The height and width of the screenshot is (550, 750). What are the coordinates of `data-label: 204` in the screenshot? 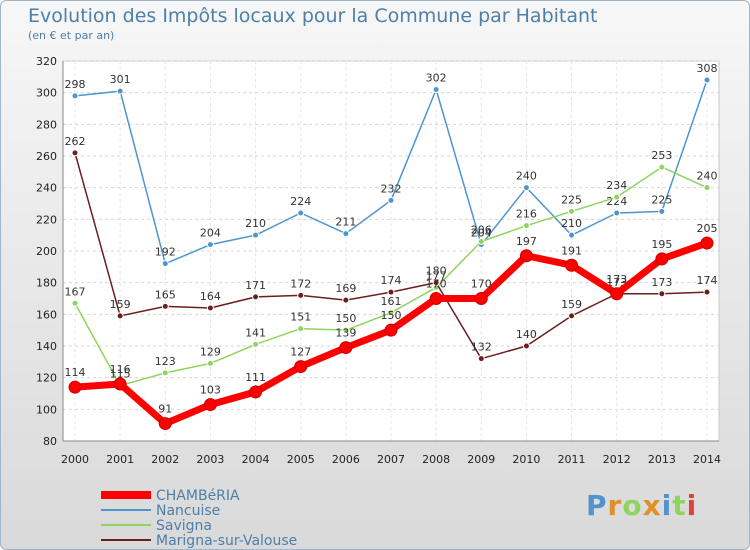 It's located at (210, 233).